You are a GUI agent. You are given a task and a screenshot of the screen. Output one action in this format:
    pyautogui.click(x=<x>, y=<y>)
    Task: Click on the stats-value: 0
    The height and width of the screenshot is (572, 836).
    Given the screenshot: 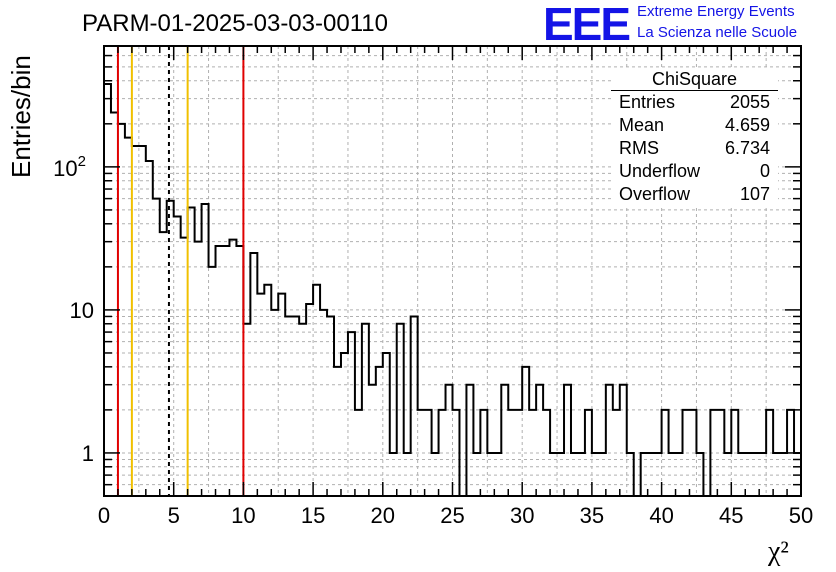 What is the action you would take?
    pyautogui.click(x=764, y=171)
    